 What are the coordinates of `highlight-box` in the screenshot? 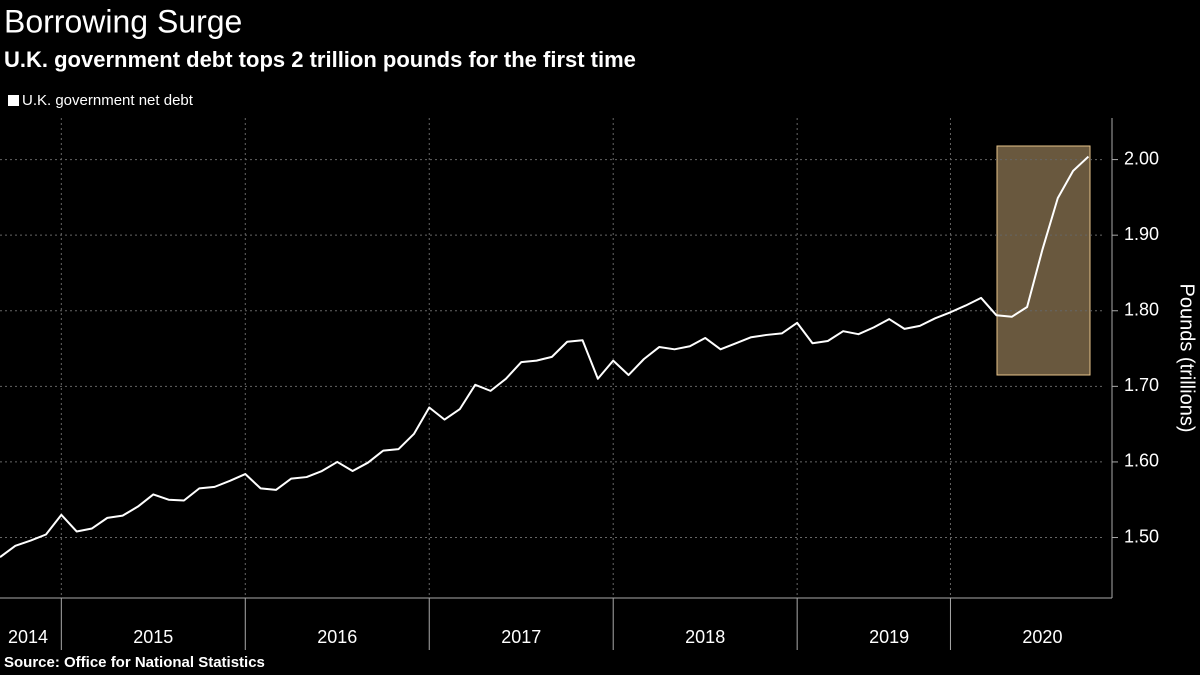 It's located at (1043, 260).